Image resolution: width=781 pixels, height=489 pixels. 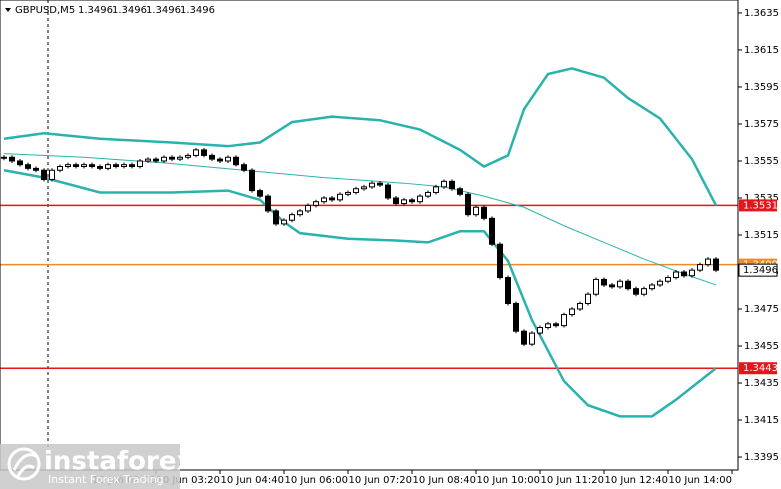 What do you see at coordinates (761, 87) in the screenshot?
I see `y-tick-label: 1.3595` at bounding box center [761, 87].